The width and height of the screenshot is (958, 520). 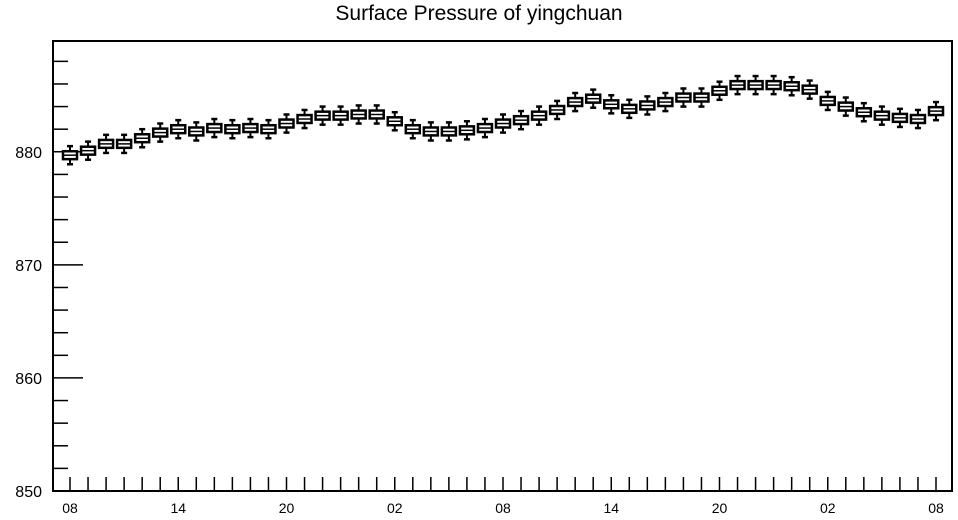 What do you see at coordinates (28, 379) in the screenshot?
I see `y-tick-label: 860` at bounding box center [28, 379].